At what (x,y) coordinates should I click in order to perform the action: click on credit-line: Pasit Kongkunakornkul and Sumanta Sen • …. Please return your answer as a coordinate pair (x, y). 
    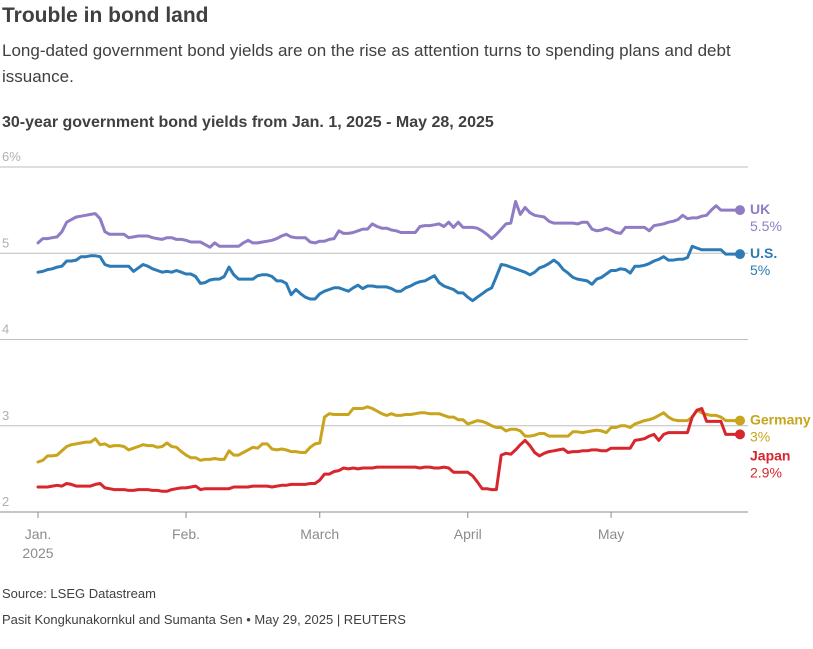
    Looking at the image, I should click on (204, 619).